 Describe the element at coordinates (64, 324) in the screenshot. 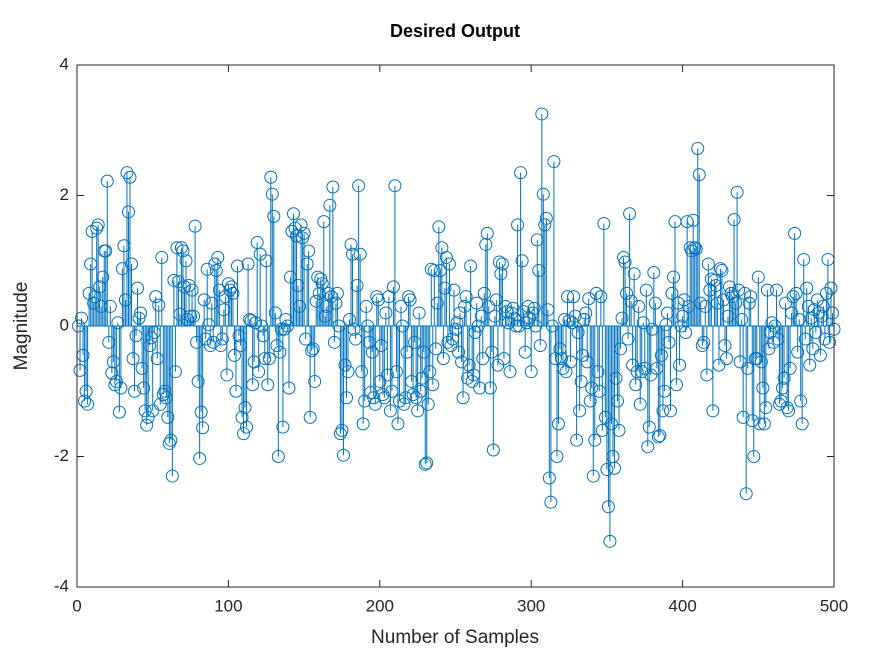

I see `y-tick-label: 0` at that location.